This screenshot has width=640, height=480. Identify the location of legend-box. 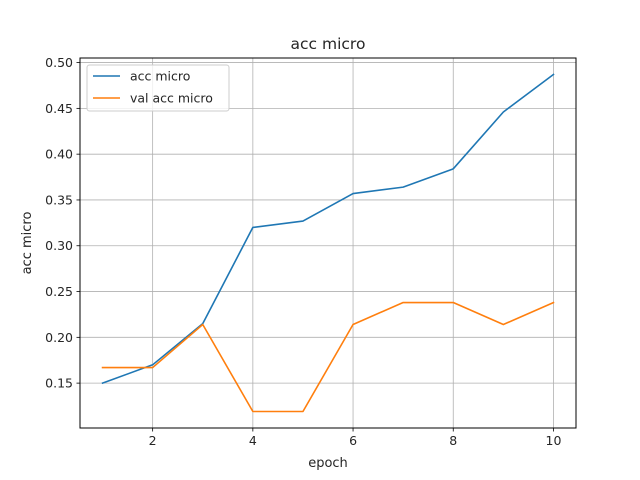
(158, 88).